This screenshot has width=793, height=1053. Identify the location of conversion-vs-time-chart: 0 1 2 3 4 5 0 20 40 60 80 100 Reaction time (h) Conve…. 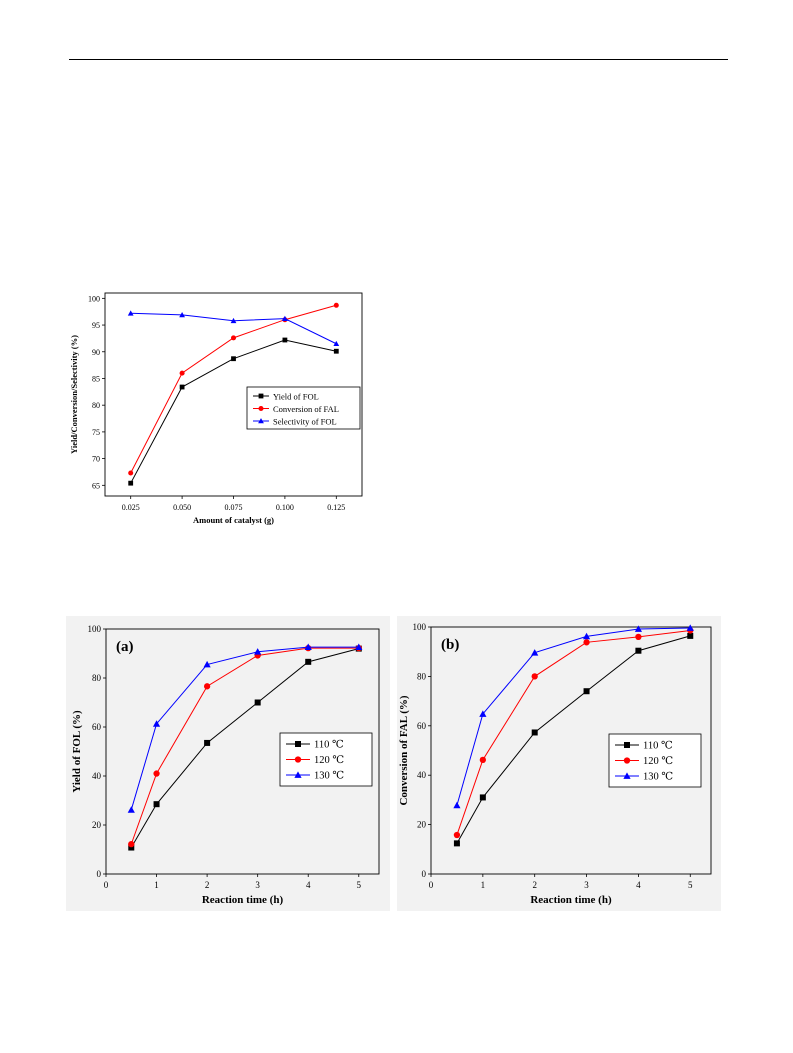
(559, 763).